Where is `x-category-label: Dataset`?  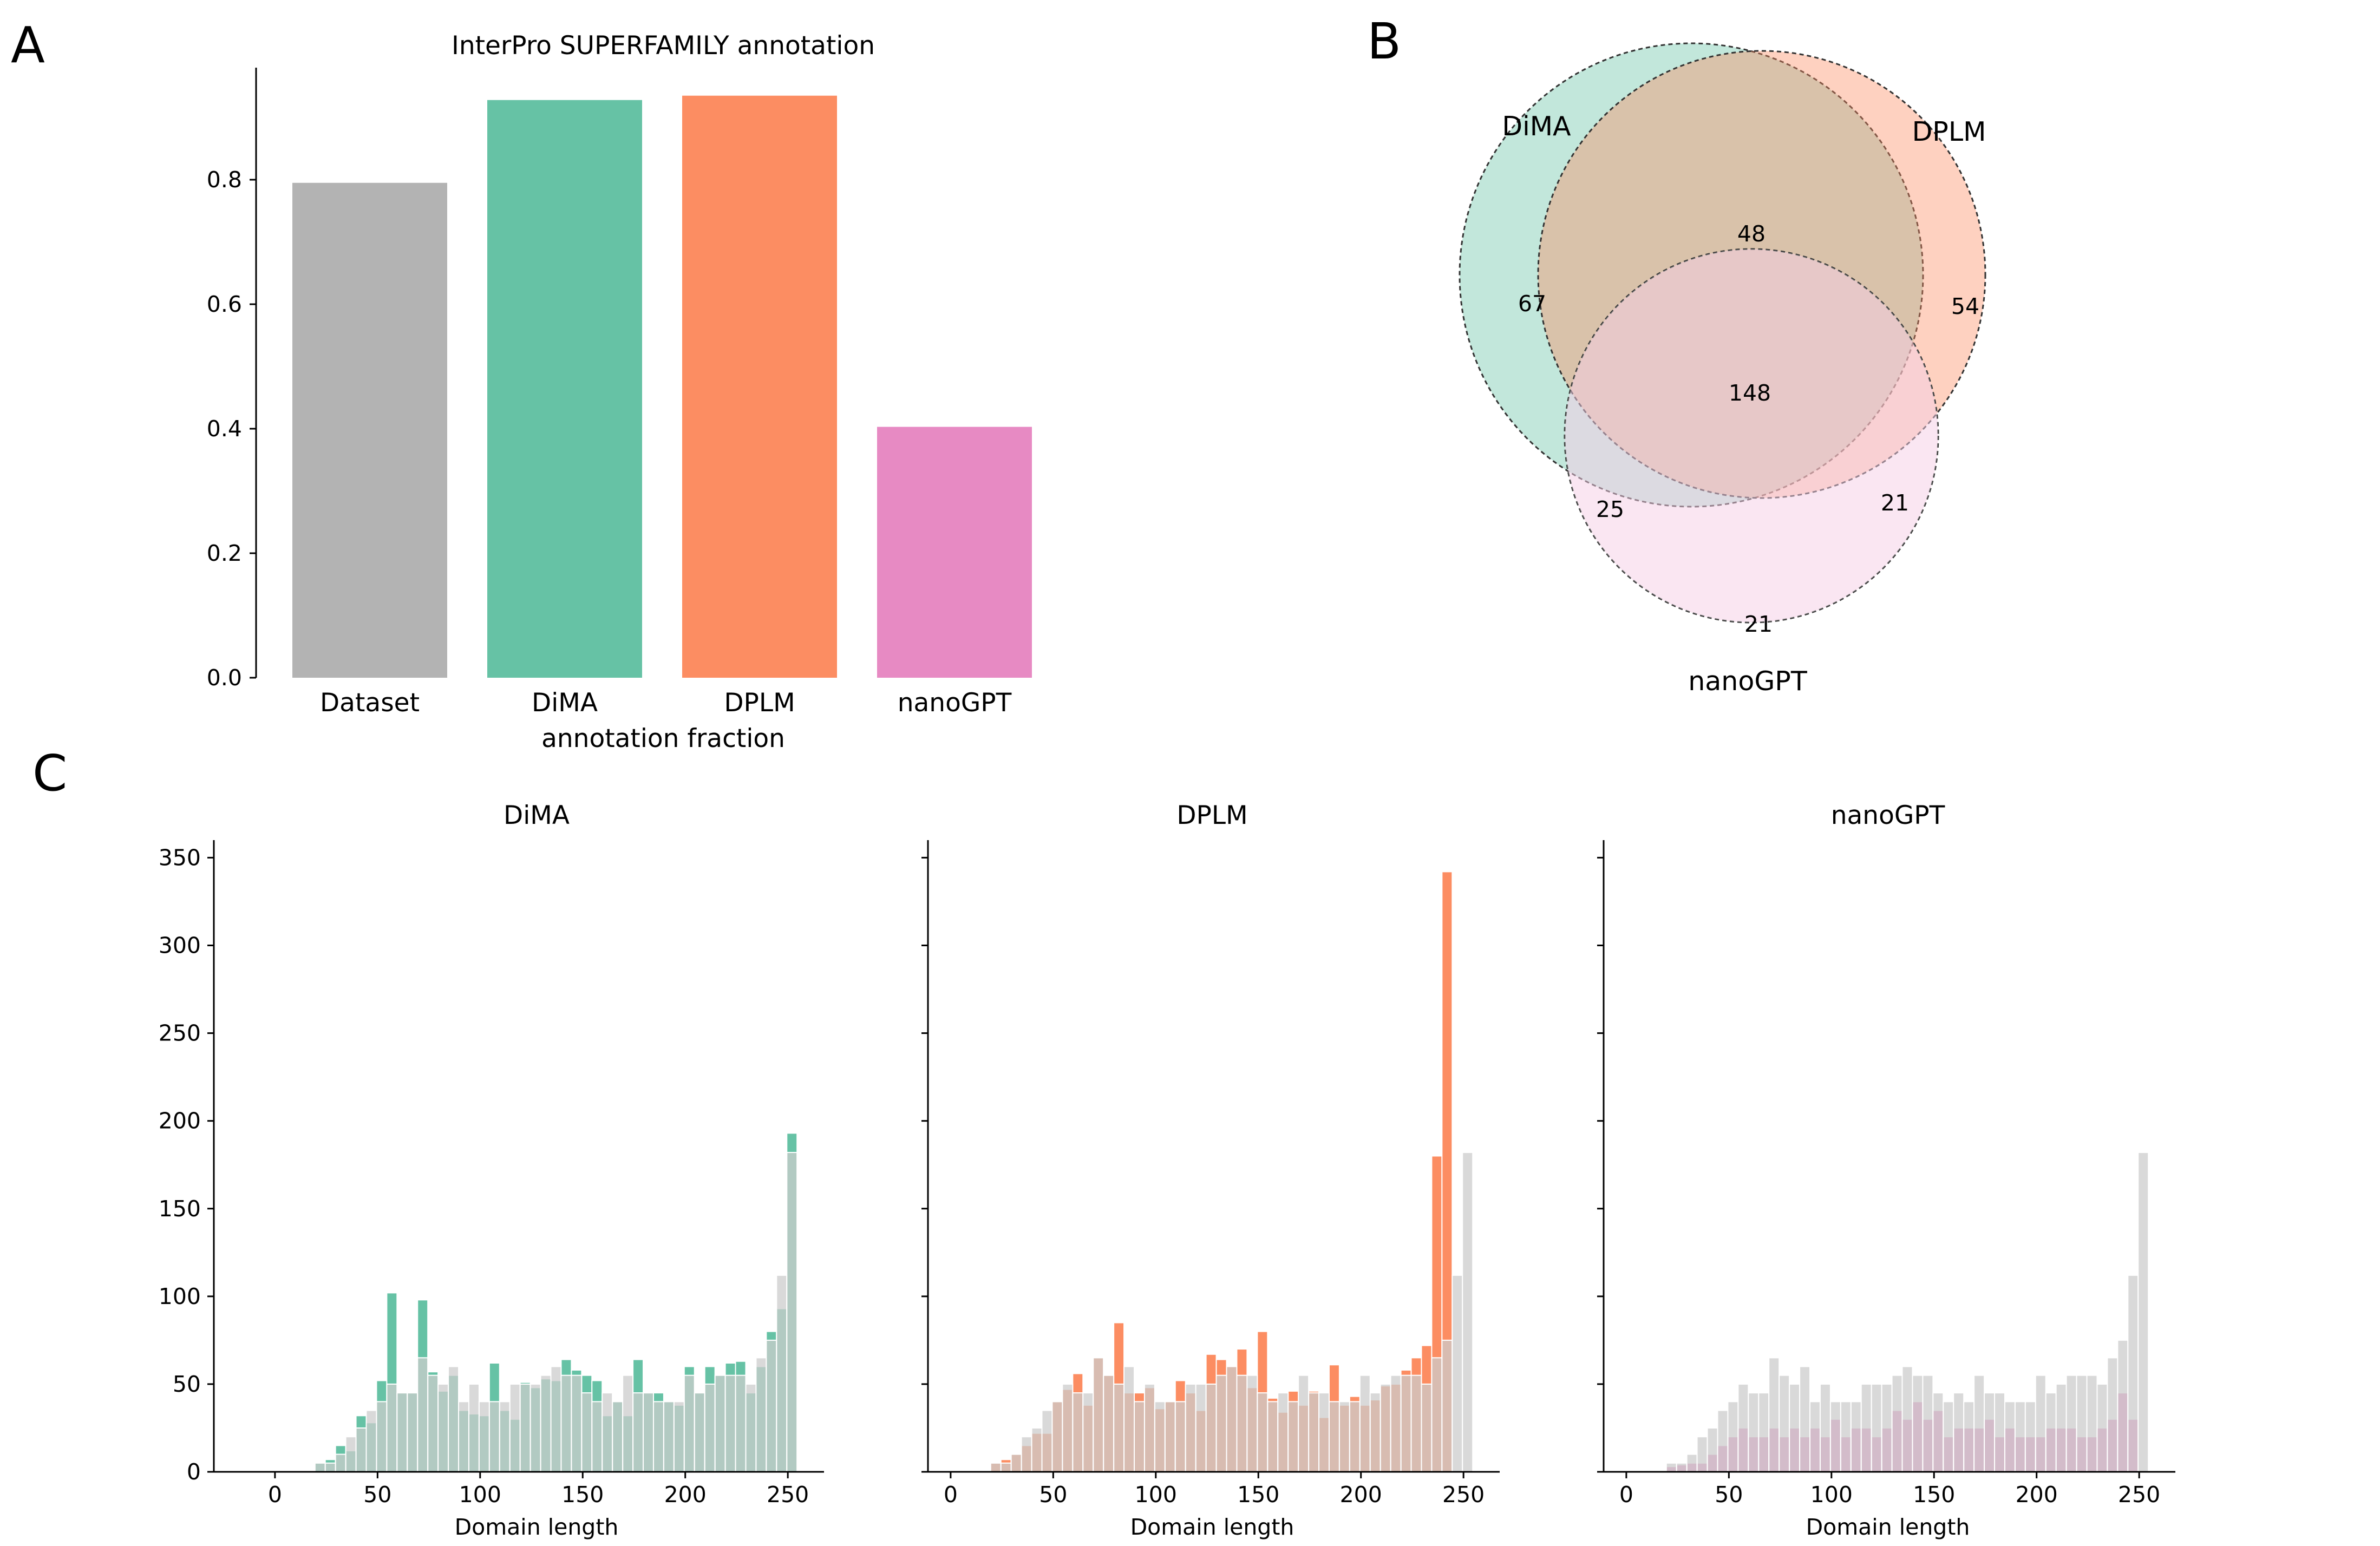
x-category-label: Dataset is located at coordinates (370, 703).